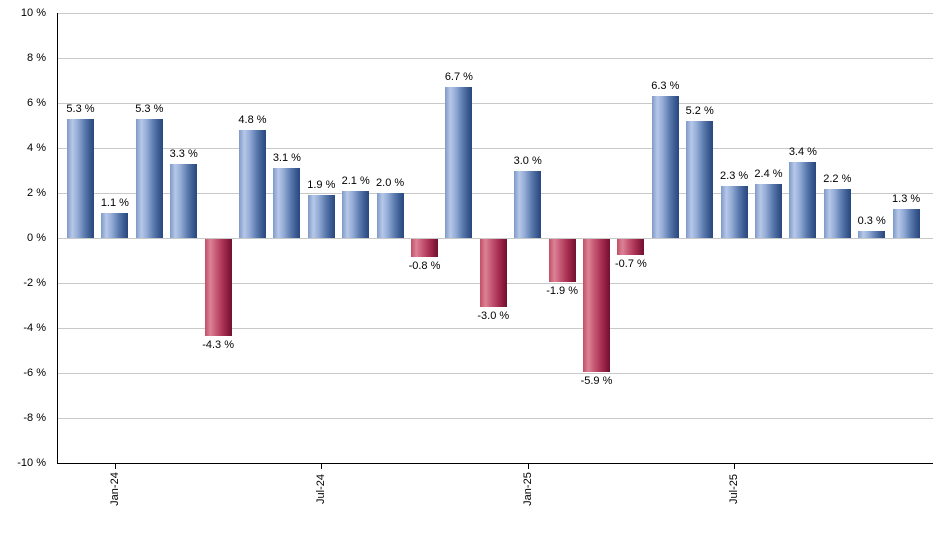  What do you see at coordinates (871, 221) in the screenshot?
I see `bar-value-label: 0.3 %` at bounding box center [871, 221].